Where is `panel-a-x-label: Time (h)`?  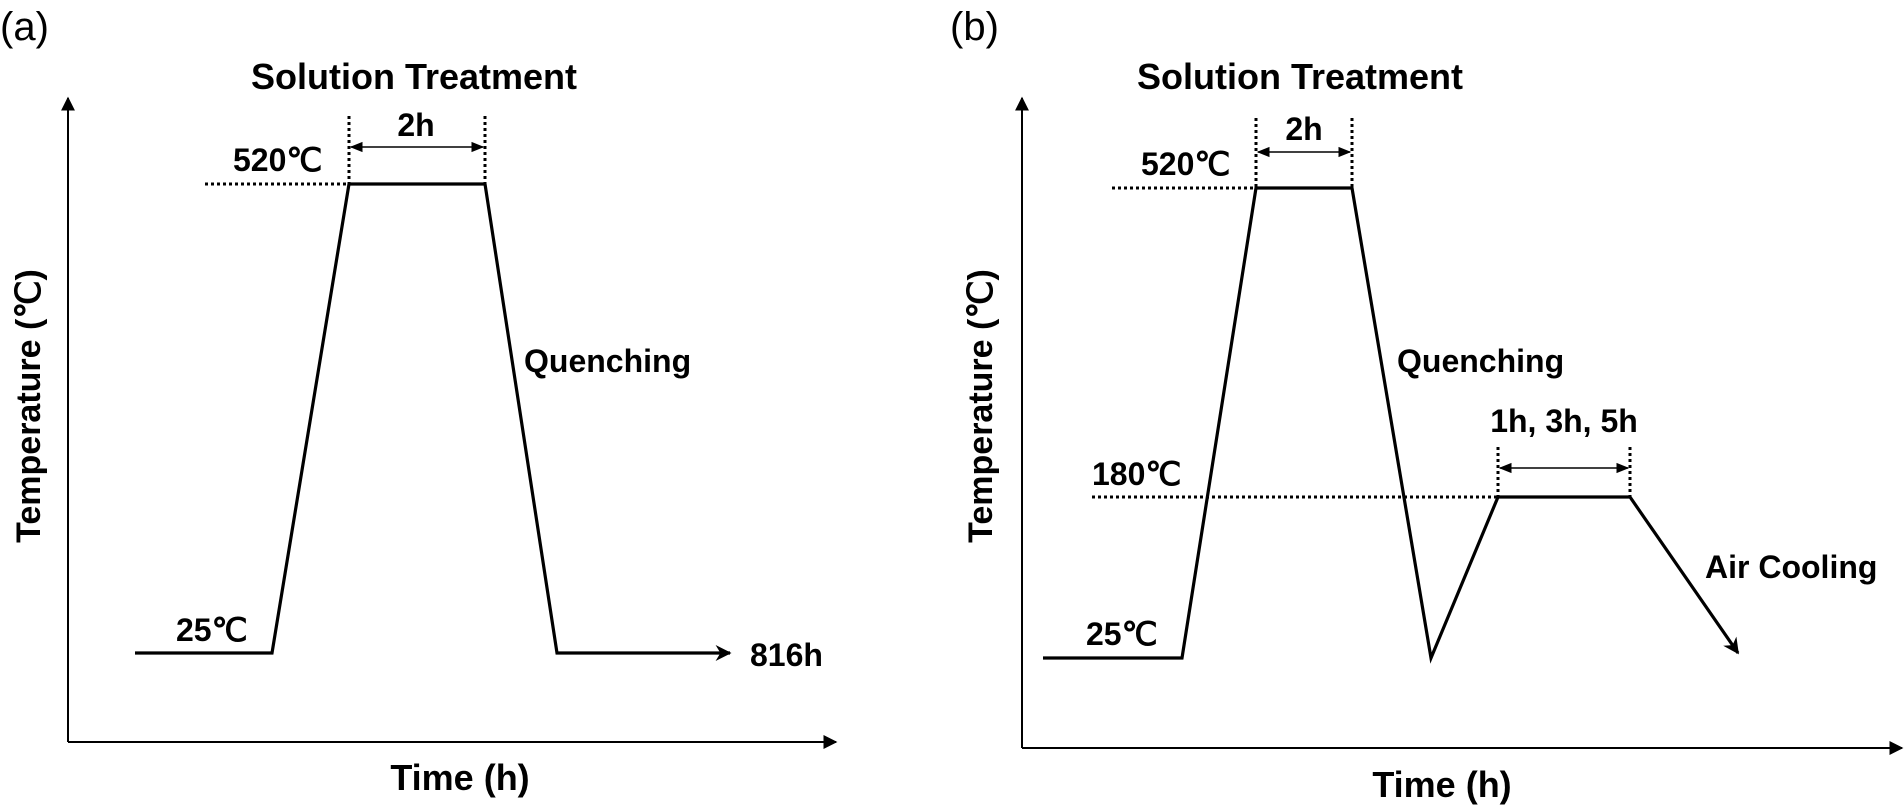
panel-a-x-label: Time (h) is located at coordinates (459, 777).